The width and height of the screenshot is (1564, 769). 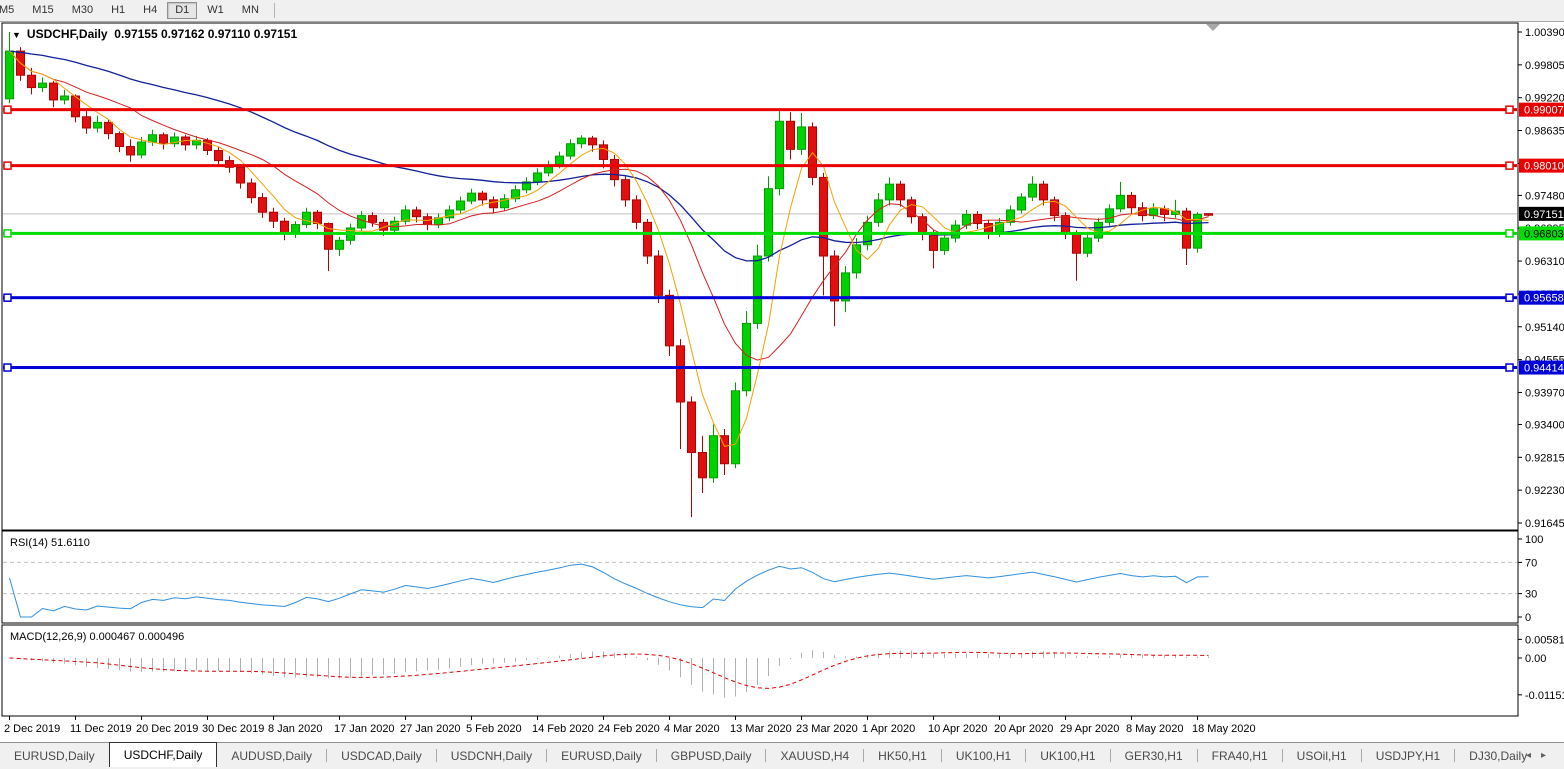 What do you see at coordinates (1531, 563) in the screenshot?
I see `rsi-scale-label: 70` at bounding box center [1531, 563].